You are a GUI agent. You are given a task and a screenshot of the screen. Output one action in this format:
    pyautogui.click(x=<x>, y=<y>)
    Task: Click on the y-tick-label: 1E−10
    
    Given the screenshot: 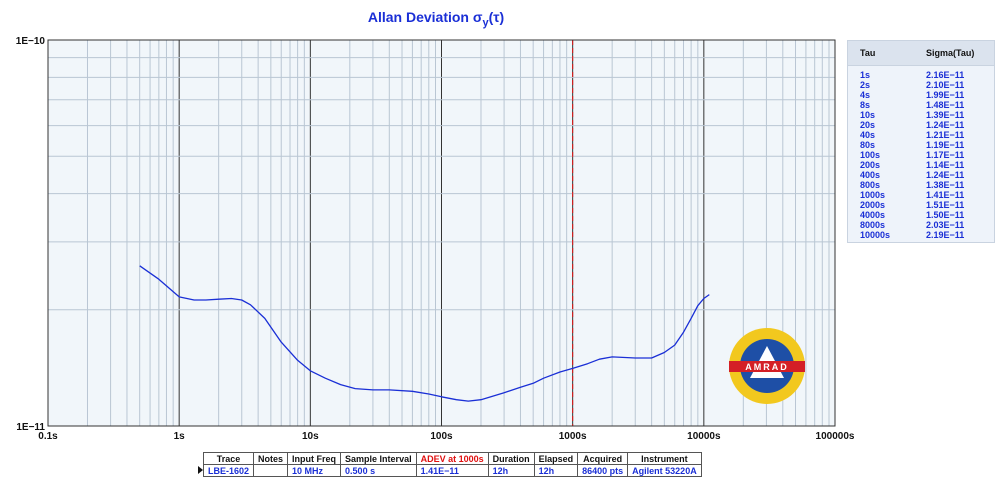 What is the action you would take?
    pyautogui.click(x=31, y=41)
    